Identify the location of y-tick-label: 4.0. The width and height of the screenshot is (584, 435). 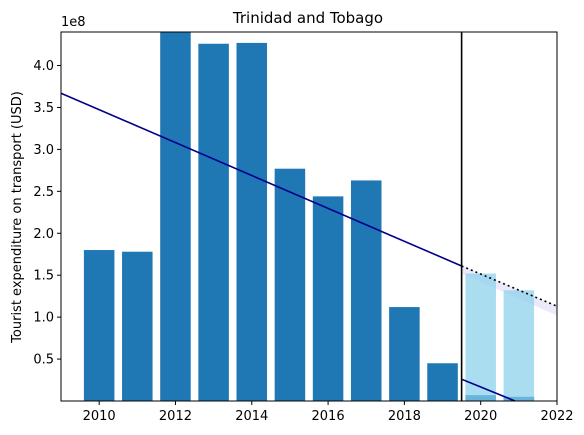
(43, 66).